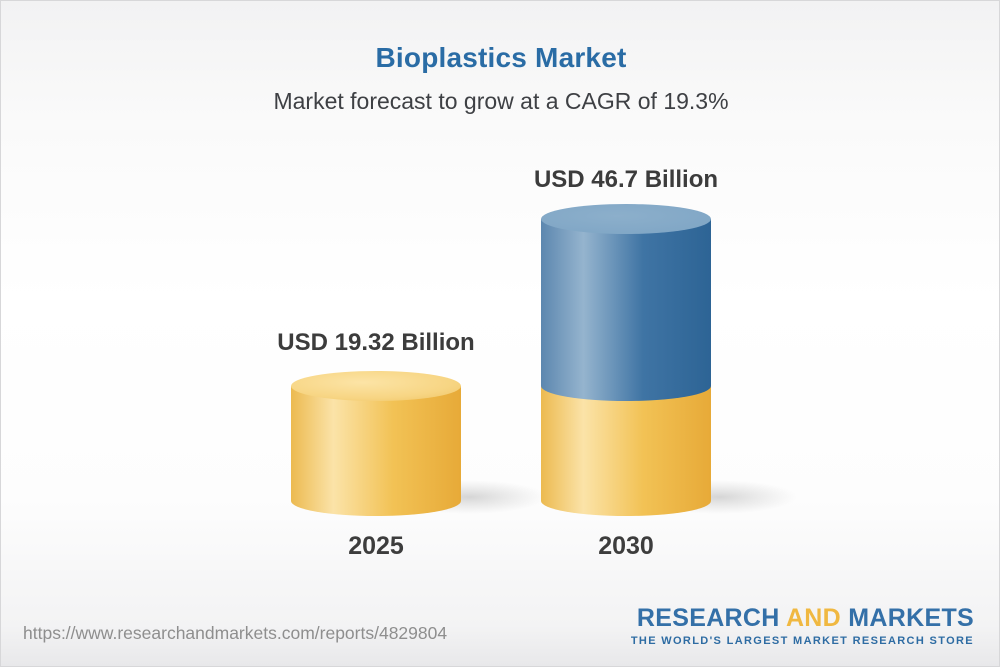 This screenshot has height=667, width=1000. Describe the element at coordinates (501, 57) in the screenshot. I see `page-title: Bioplastics Market` at that location.